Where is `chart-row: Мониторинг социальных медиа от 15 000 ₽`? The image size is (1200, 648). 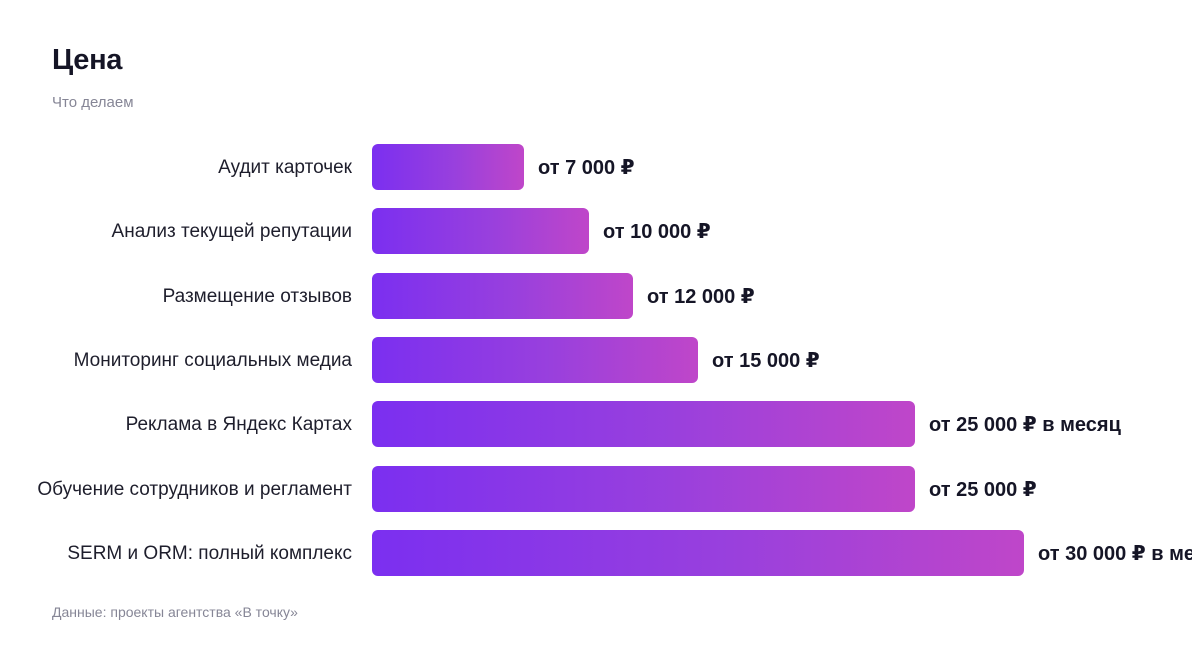
chart-row: Мониторинг социальных медиа от 15 000 ₽ is located at coordinates (600, 360).